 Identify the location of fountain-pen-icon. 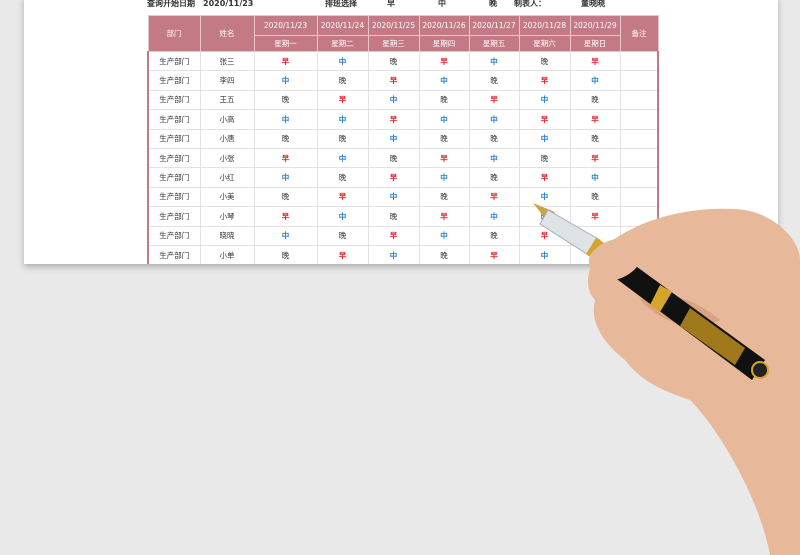
(651, 291).